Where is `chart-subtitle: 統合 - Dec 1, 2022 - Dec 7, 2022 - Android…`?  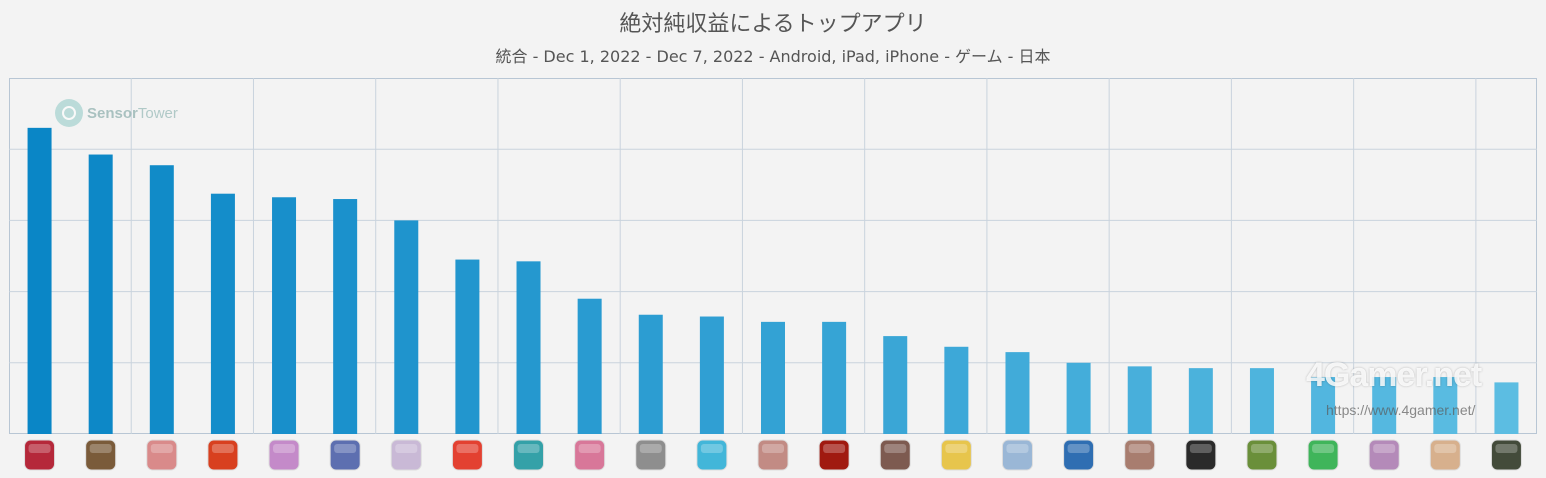 chart-subtitle: 統合 - Dec 1, 2022 - Dec 7, 2022 - Android… is located at coordinates (773, 56).